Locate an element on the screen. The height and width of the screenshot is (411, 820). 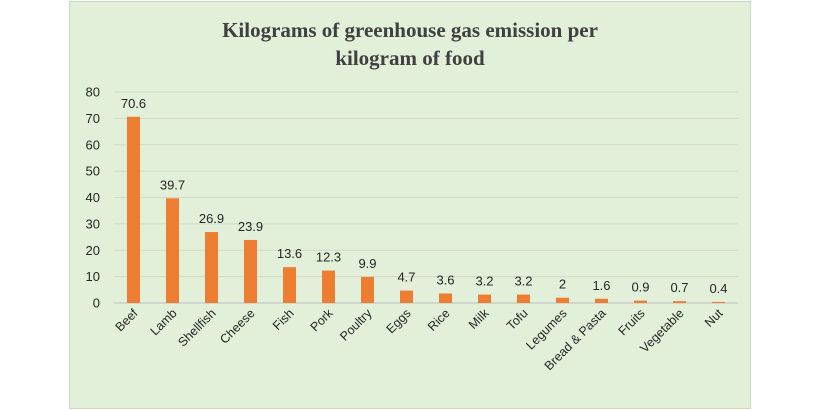
x-tick-label: Pork is located at coordinates (322, 320).